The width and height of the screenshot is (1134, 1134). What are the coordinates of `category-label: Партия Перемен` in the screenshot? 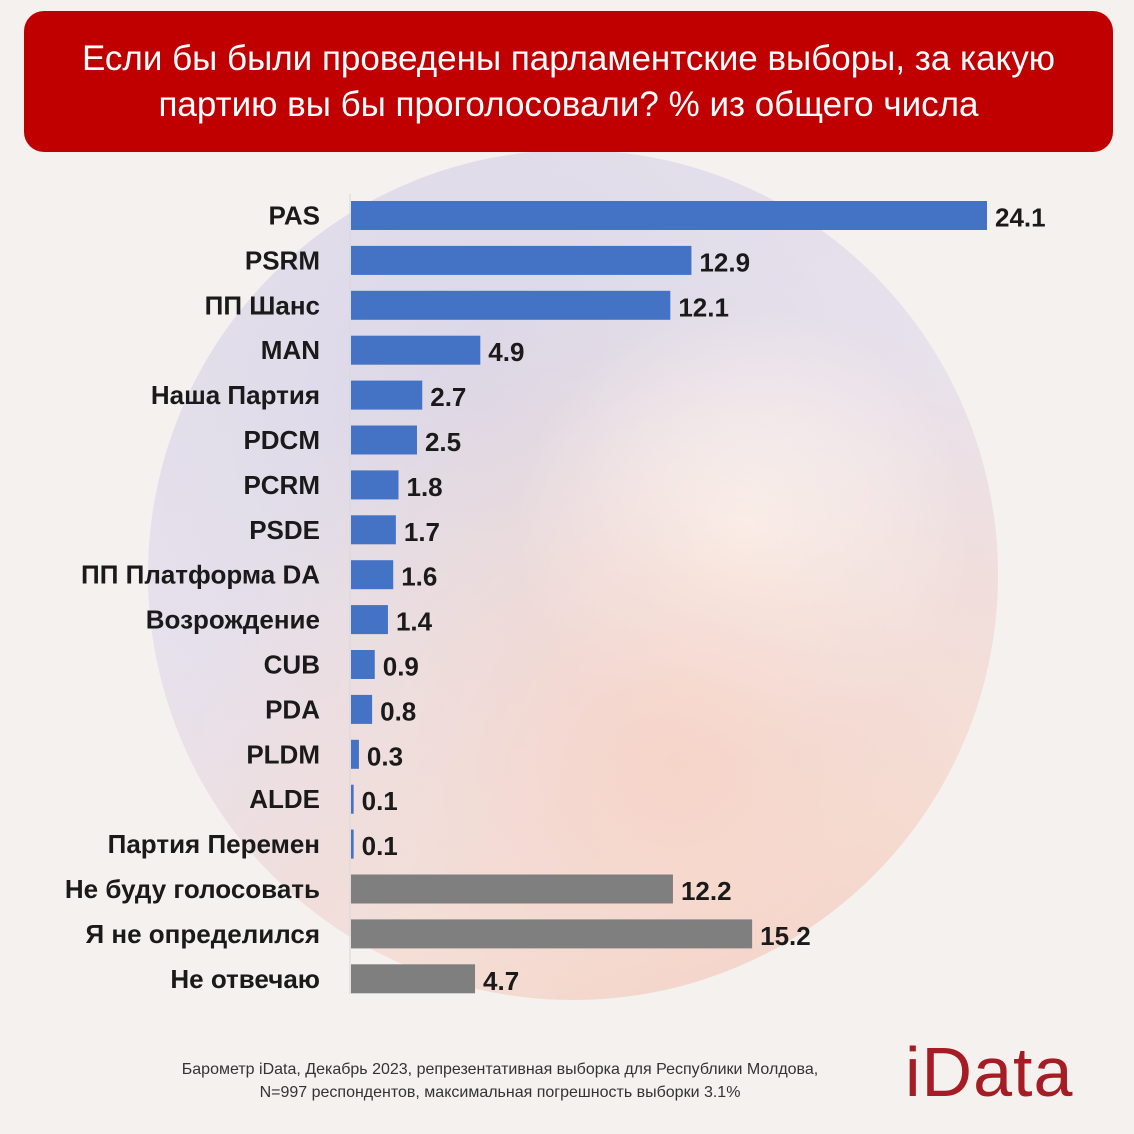 It's located at (214, 844).